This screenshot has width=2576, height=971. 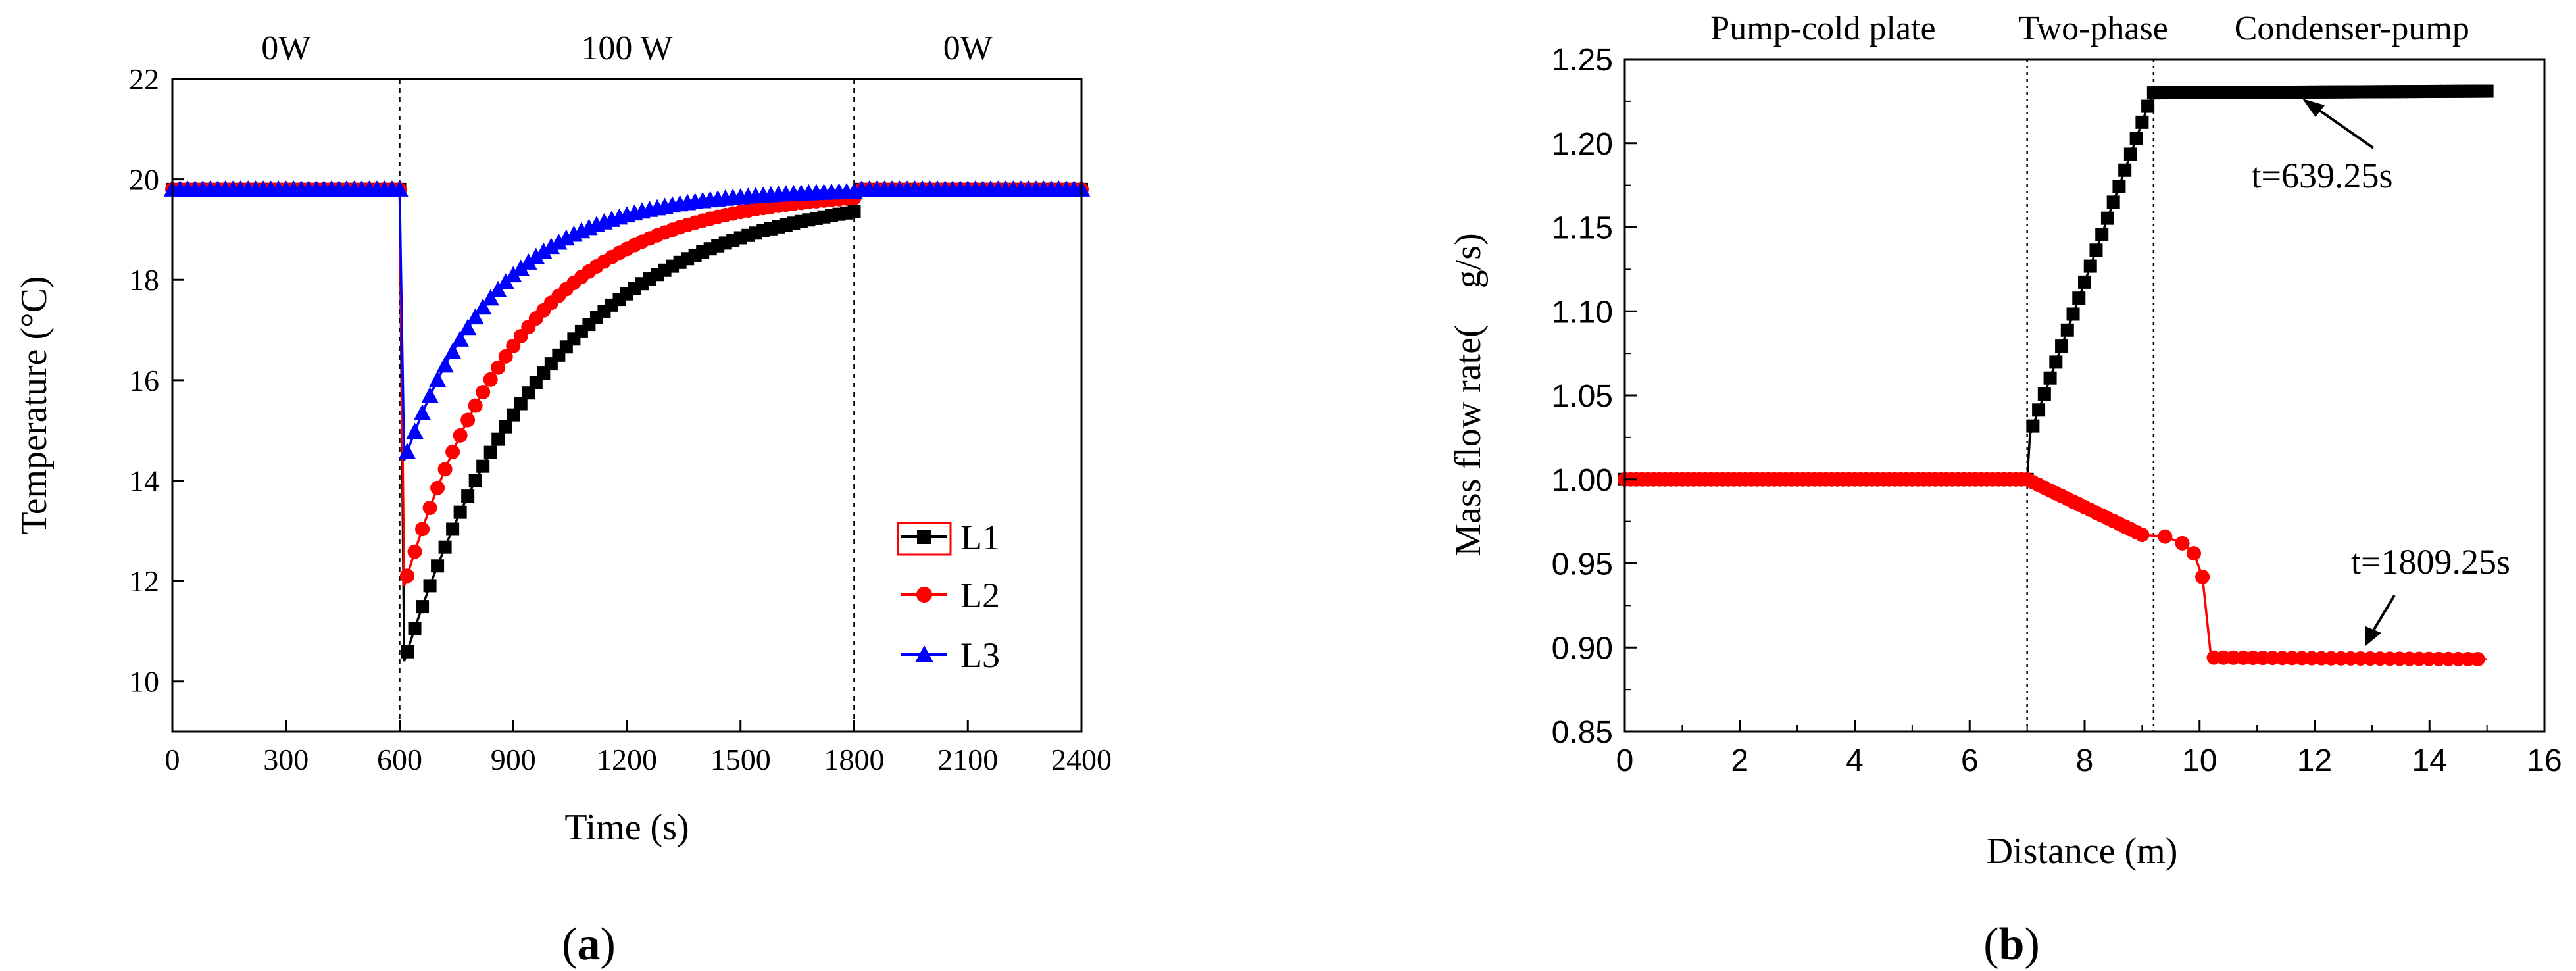 What do you see at coordinates (968, 49) in the screenshot?
I see `panel-a-region-label-2: 0W` at bounding box center [968, 49].